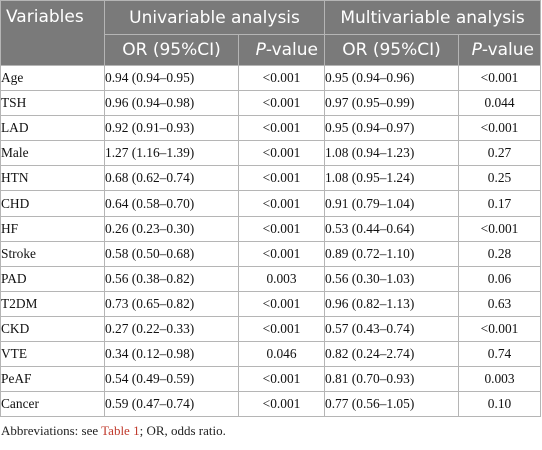  I want to click on cell-variable: Cancer, so click(52, 404).